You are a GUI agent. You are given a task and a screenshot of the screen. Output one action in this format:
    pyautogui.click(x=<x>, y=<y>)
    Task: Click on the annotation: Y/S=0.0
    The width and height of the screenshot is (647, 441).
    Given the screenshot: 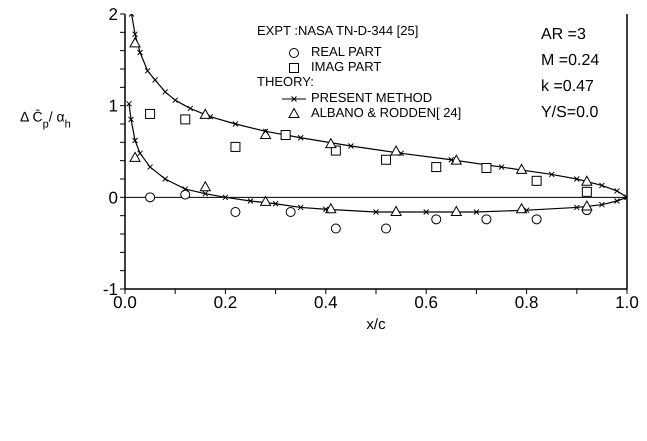 What is the action you would take?
    pyautogui.click(x=570, y=113)
    